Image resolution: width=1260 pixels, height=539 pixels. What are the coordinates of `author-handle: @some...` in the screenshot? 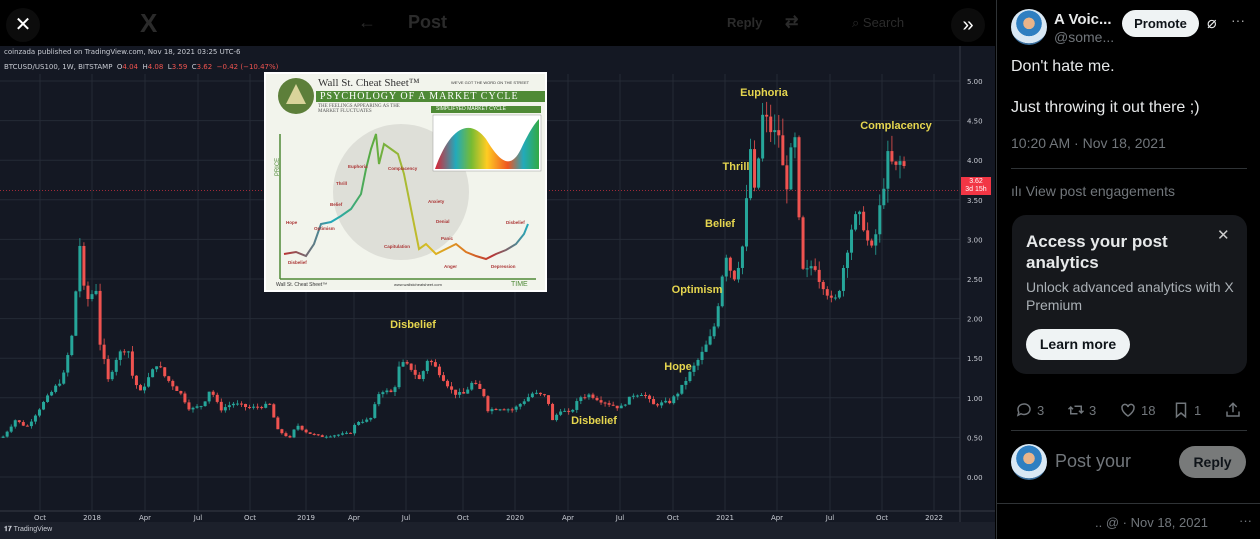 It's located at (1084, 37).